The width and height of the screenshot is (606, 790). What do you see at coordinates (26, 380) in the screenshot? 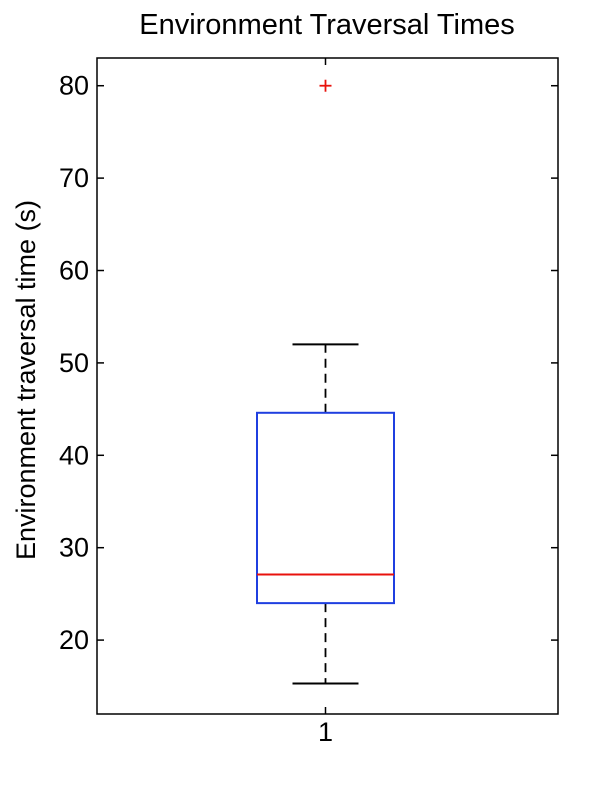
I see `y-axis-label: Environment traversal time (s)` at bounding box center [26, 380].